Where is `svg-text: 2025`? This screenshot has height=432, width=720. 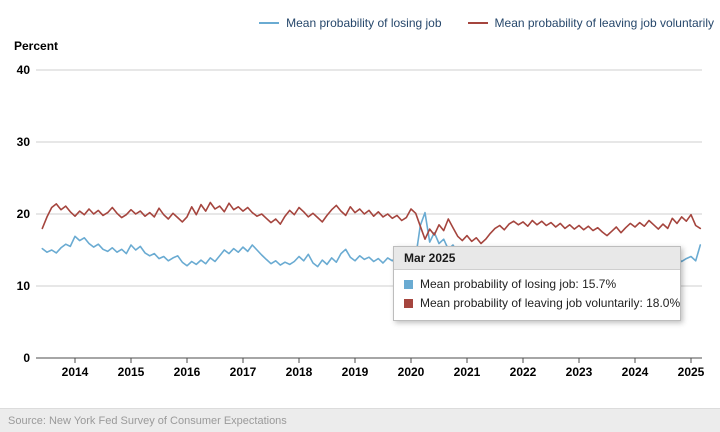
svg-text: 2025 is located at coordinates (691, 372).